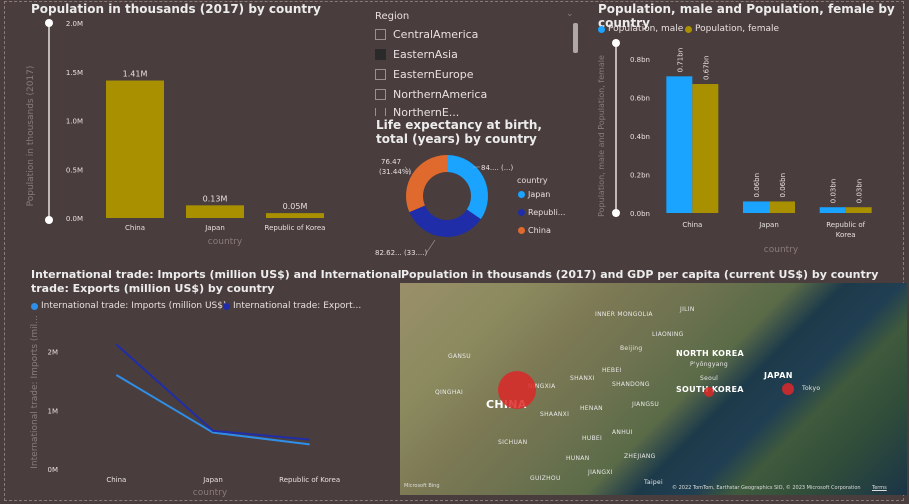 The height and width of the screenshot is (504, 909). What do you see at coordinates (517, 390) in the screenshot?
I see `china-bubble` at bounding box center [517, 390].